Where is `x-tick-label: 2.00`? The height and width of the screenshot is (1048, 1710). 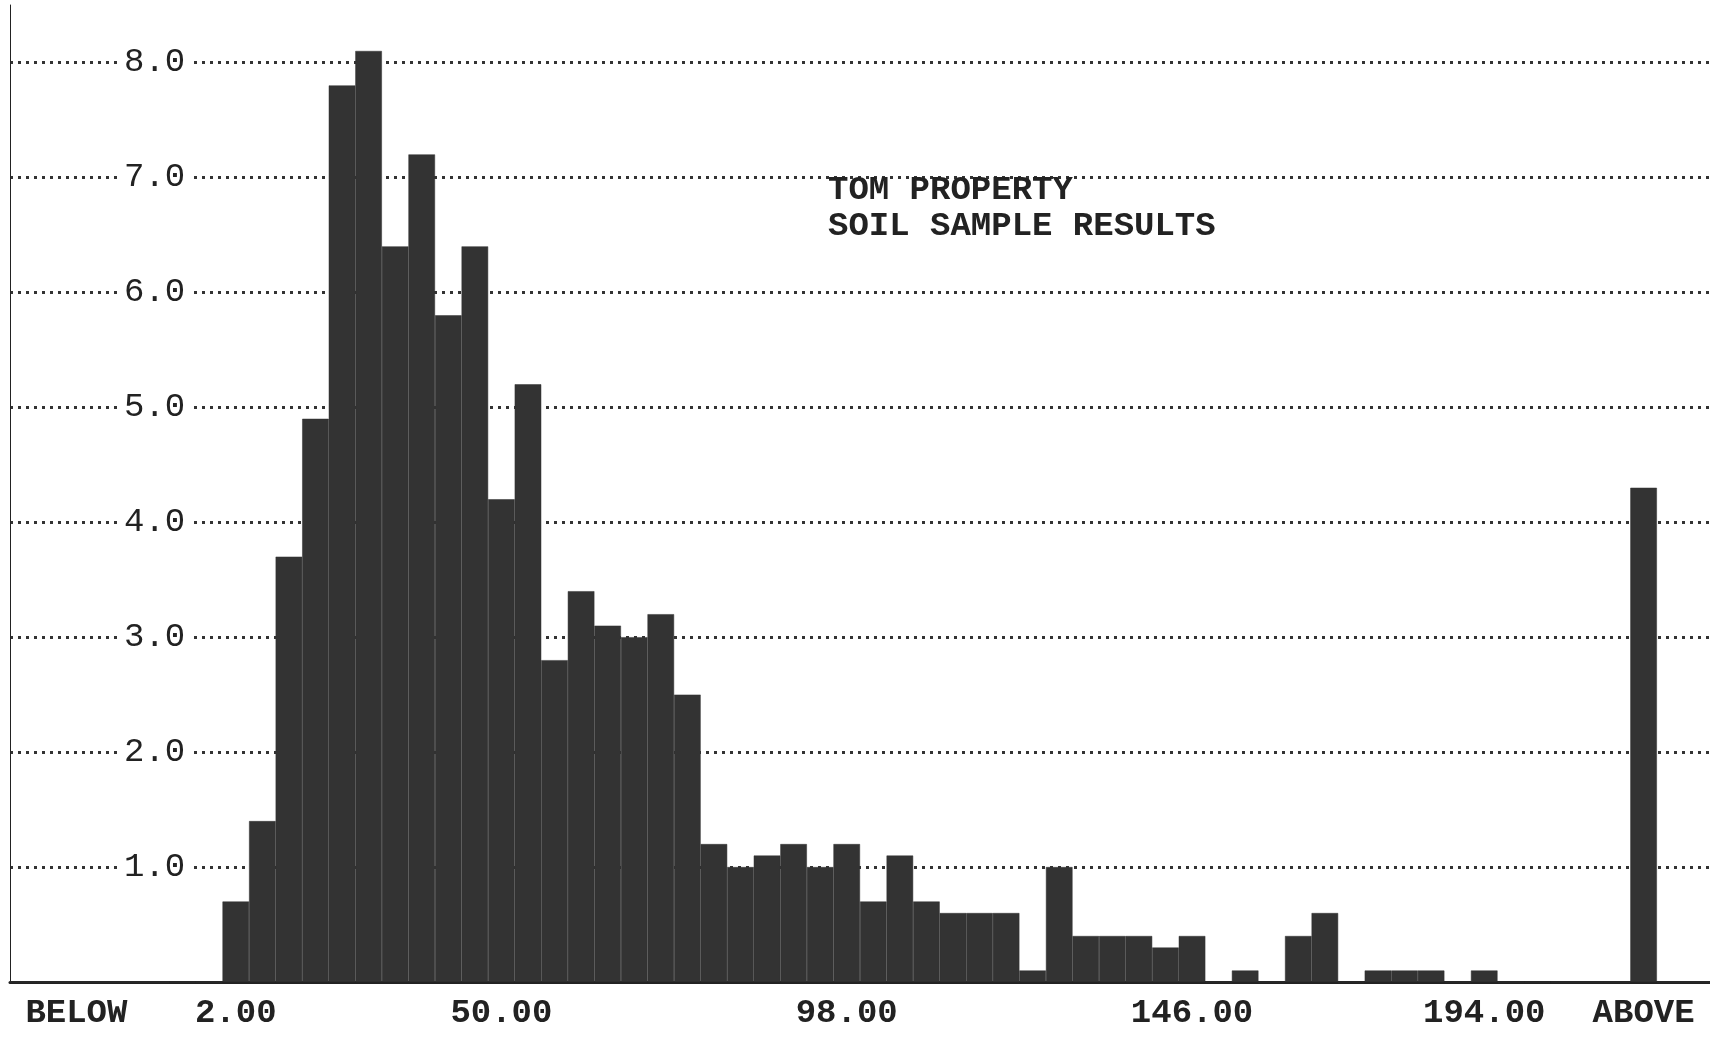 x-tick-label: 2.00 is located at coordinates (235, 1013).